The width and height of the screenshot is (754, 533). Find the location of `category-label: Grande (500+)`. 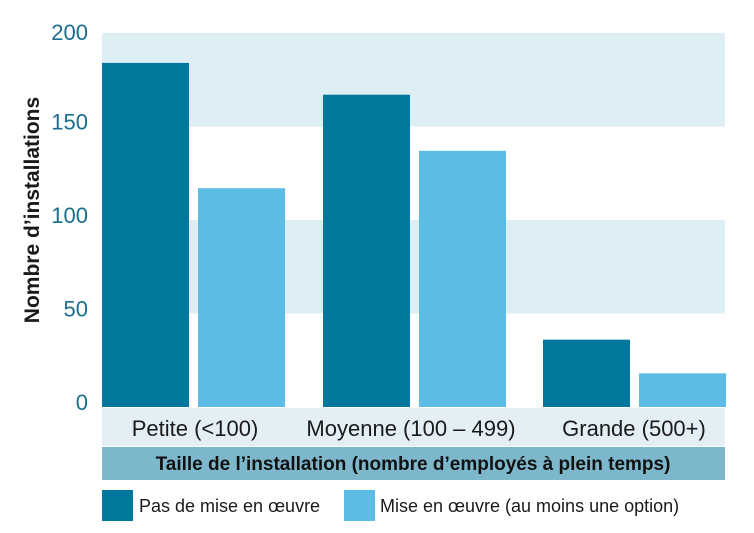

category-label: Grande (500+) is located at coordinates (634, 428).